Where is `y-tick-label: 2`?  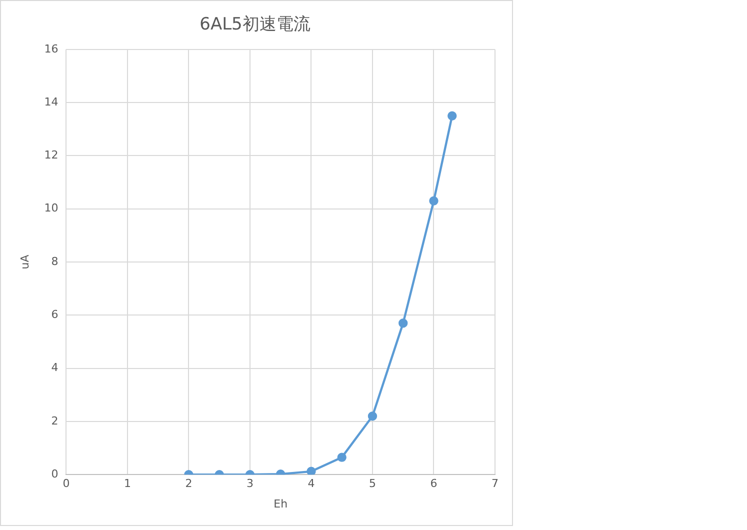 y-tick-label: 2 is located at coordinates (54, 421).